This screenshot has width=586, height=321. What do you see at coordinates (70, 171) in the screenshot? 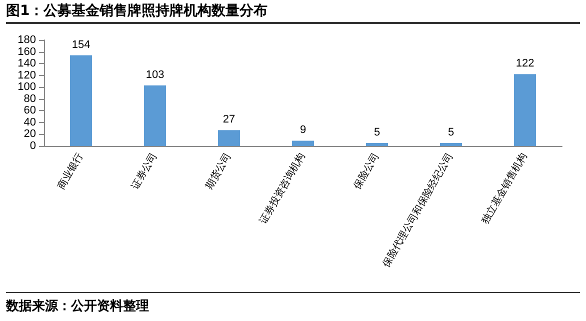
I see `x-tick-label: 商业银行` at bounding box center [70, 171].